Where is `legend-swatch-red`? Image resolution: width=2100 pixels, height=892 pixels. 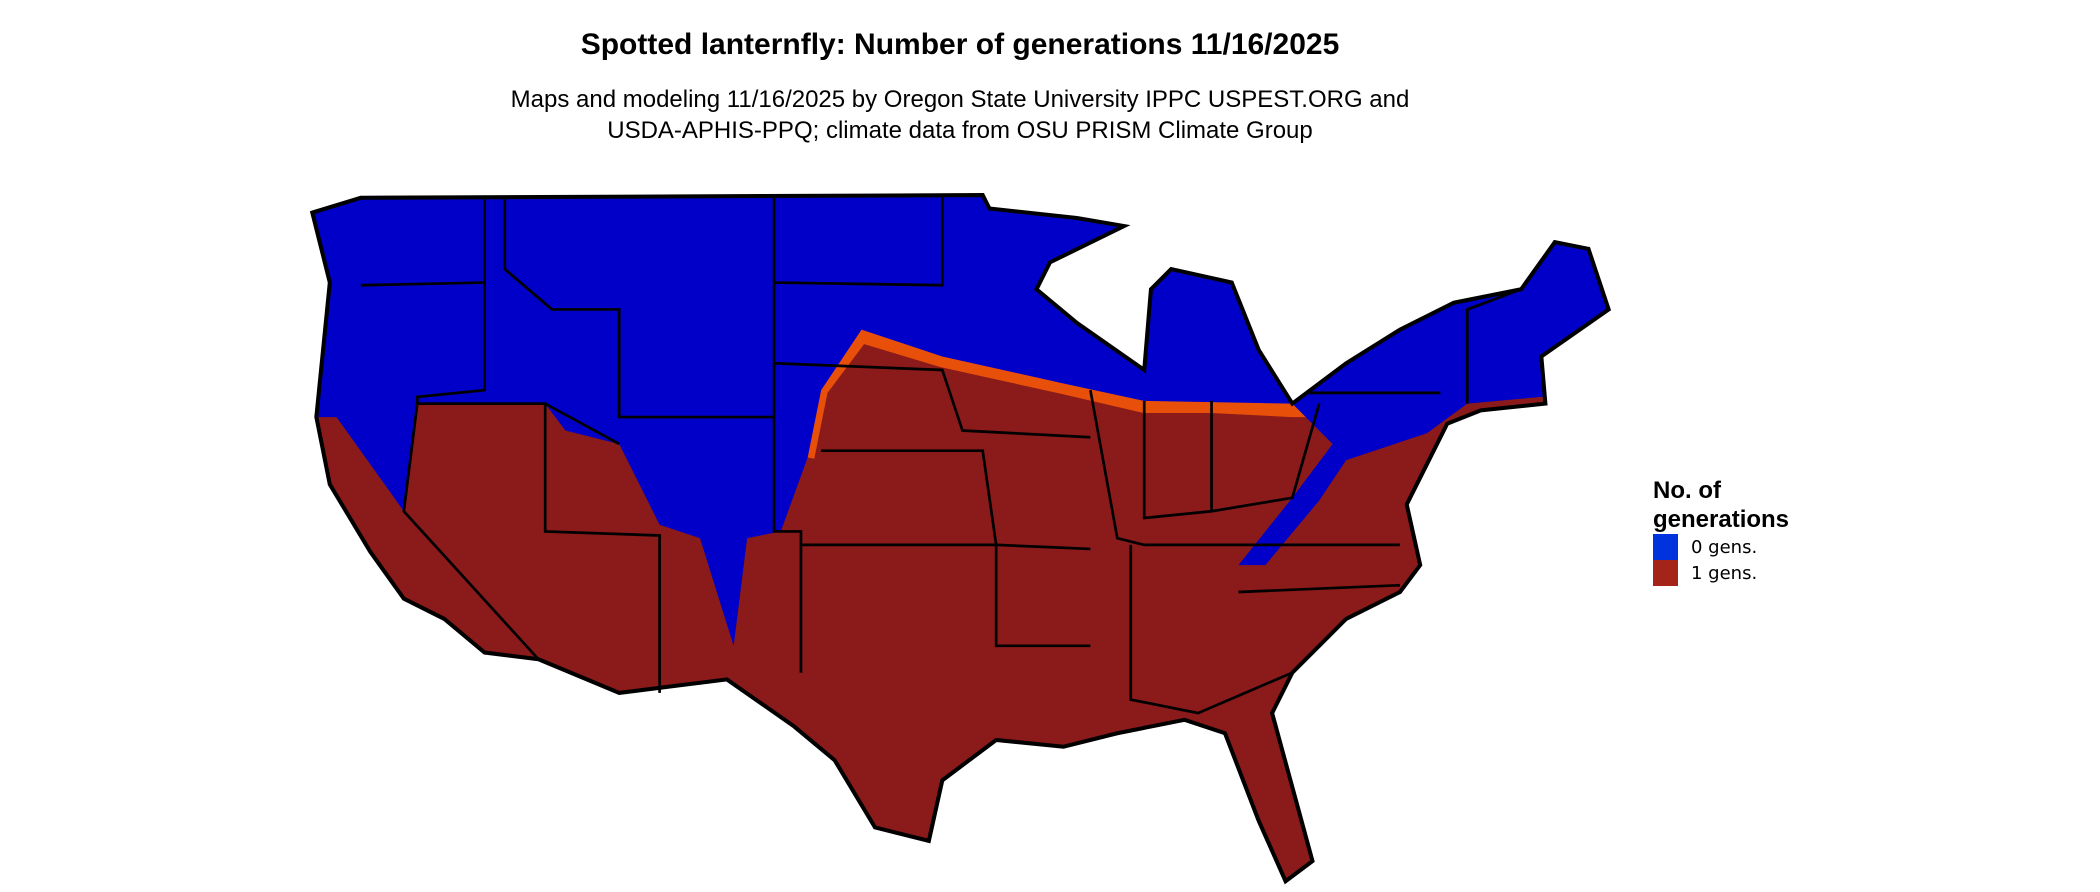 legend-swatch-red is located at coordinates (1665, 573).